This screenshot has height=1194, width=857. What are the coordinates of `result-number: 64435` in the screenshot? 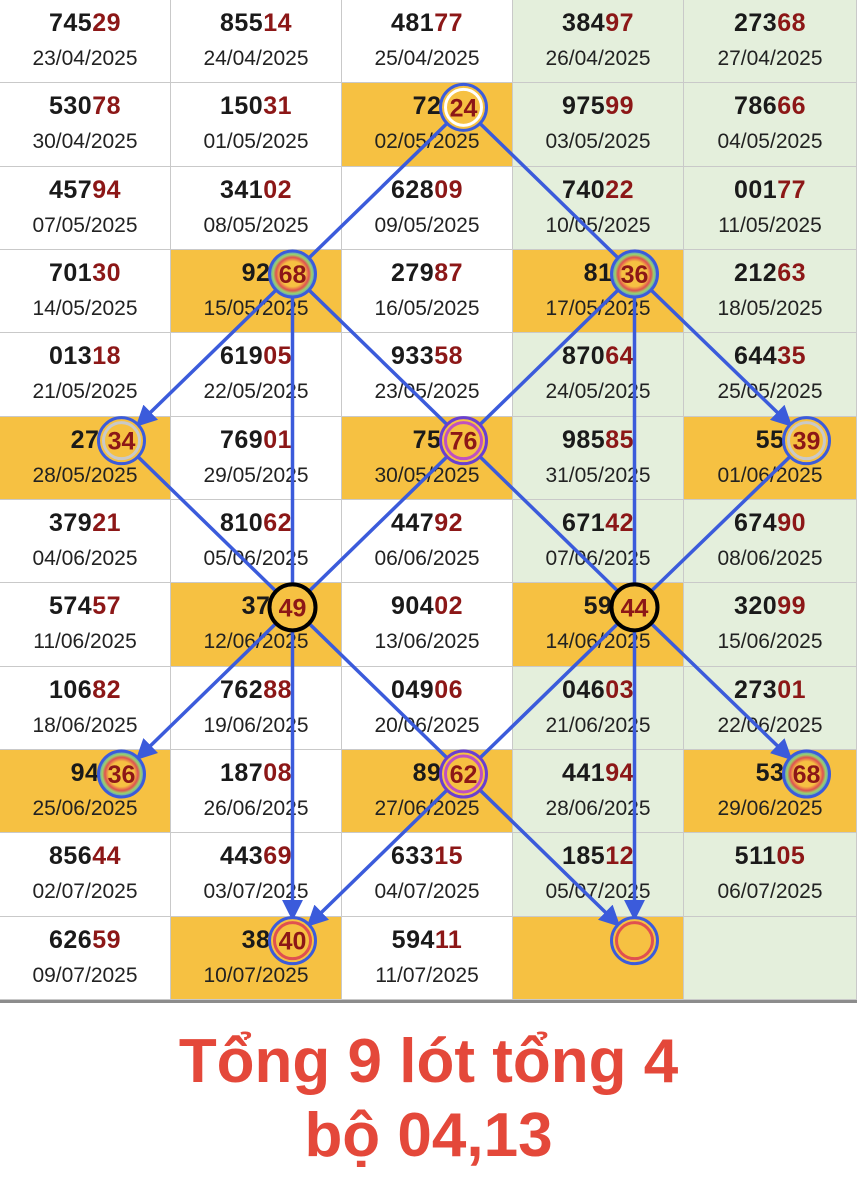 It's located at (770, 356).